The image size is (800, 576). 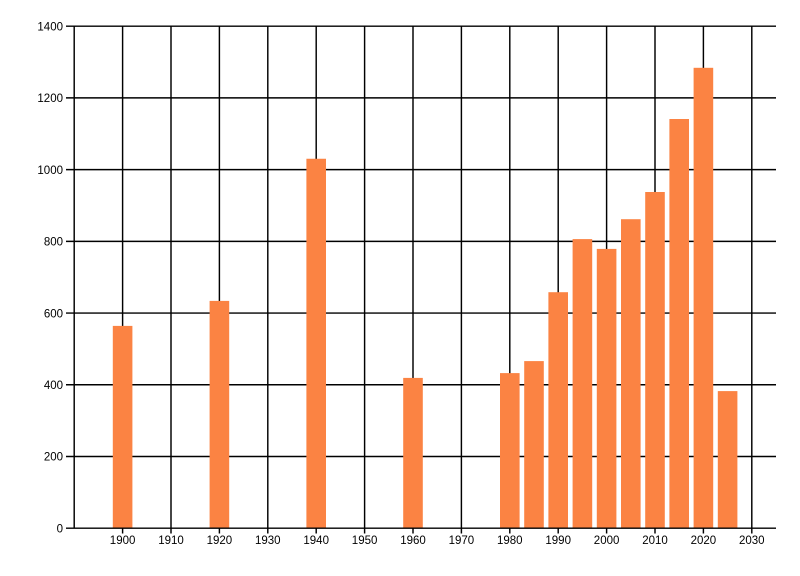 I want to click on svg-text: 800, so click(x=53, y=243).